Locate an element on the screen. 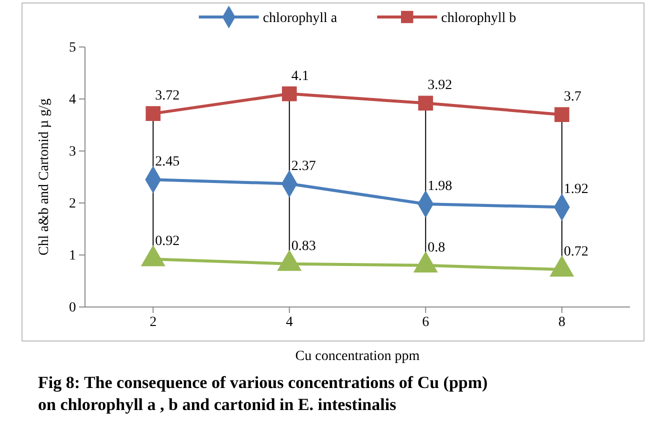 This screenshot has height=430, width=656. data-label: 0.8 is located at coordinates (437, 248).